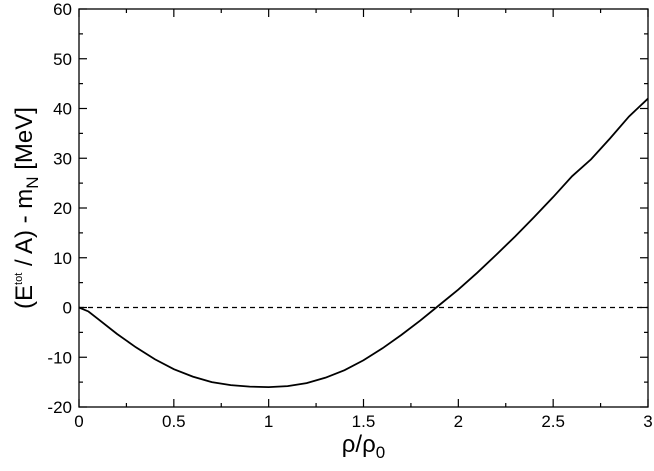 Image resolution: width=654 pixels, height=471 pixels. What do you see at coordinates (24, 231) in the screenshot?
I see `y-axis-title-mid: / A) - m` at bounding box center [24, 231].